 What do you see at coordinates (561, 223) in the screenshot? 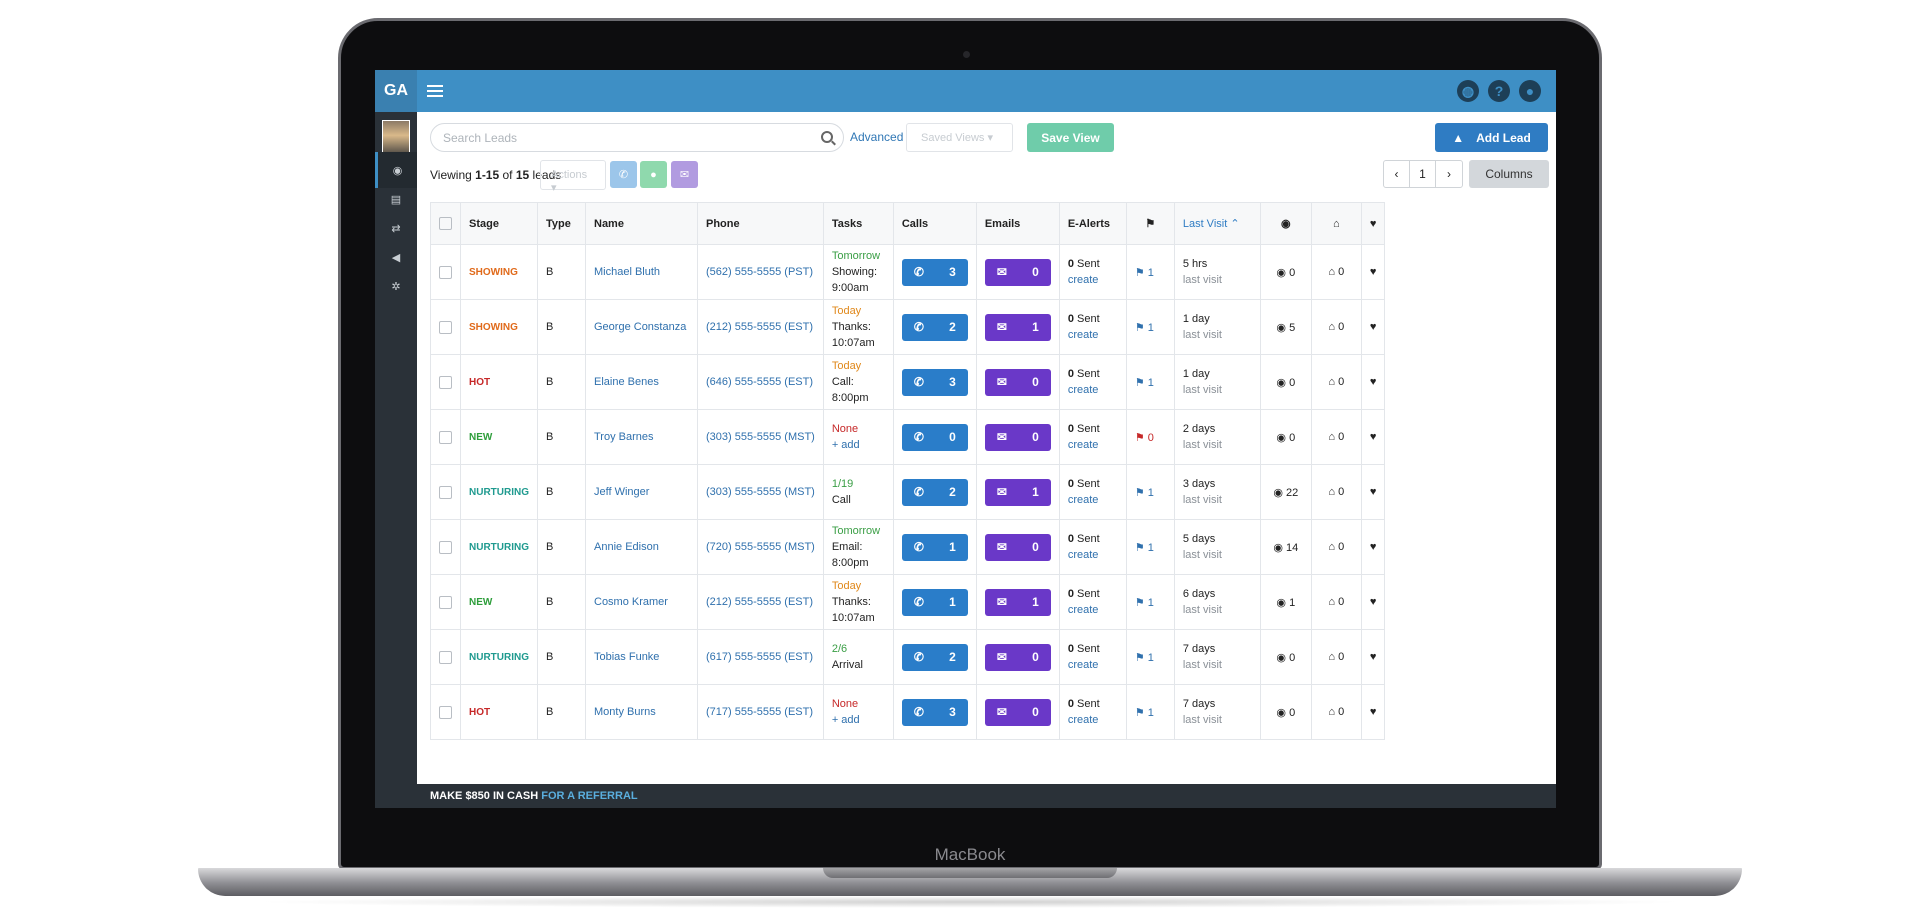
I see `col-type: Type` at bounding box center [561, 223].